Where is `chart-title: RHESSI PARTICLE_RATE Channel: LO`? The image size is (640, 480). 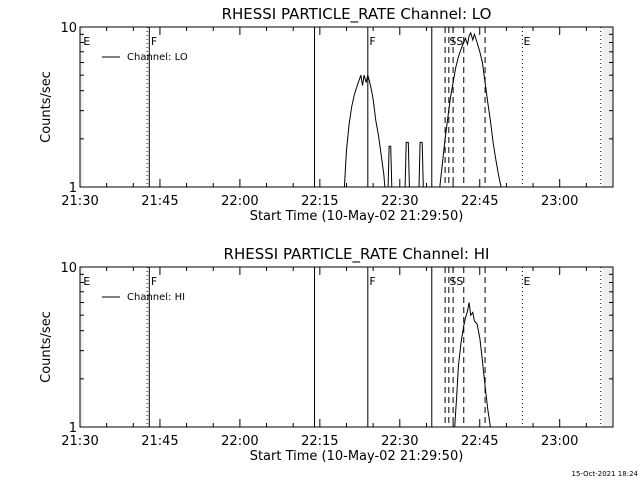 chart-title: RHESSI PARTICLE_RATE Channel: LO is located at coordinates (357, 14).